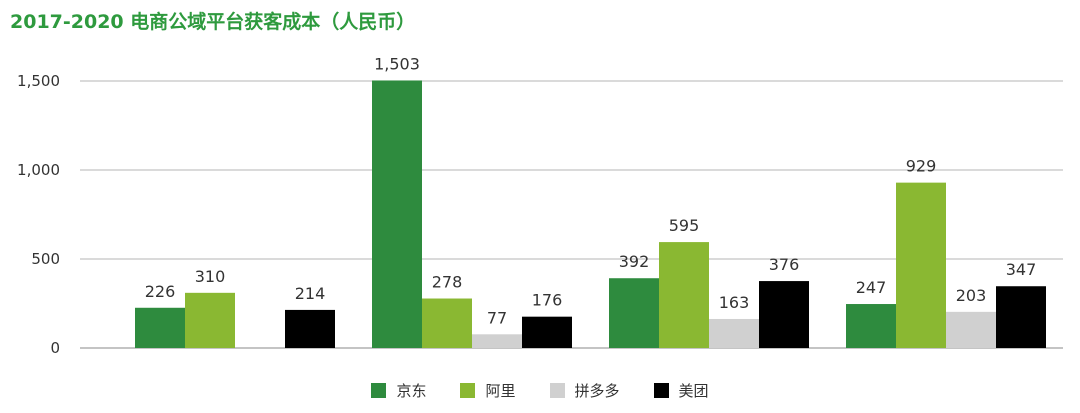 The height and width of the screenshot is (413, 1080). What do you see at coordinates (1021, 269) in the screenshot?
I see `bar-value-label: 347` at bounding box center [1021, 269].